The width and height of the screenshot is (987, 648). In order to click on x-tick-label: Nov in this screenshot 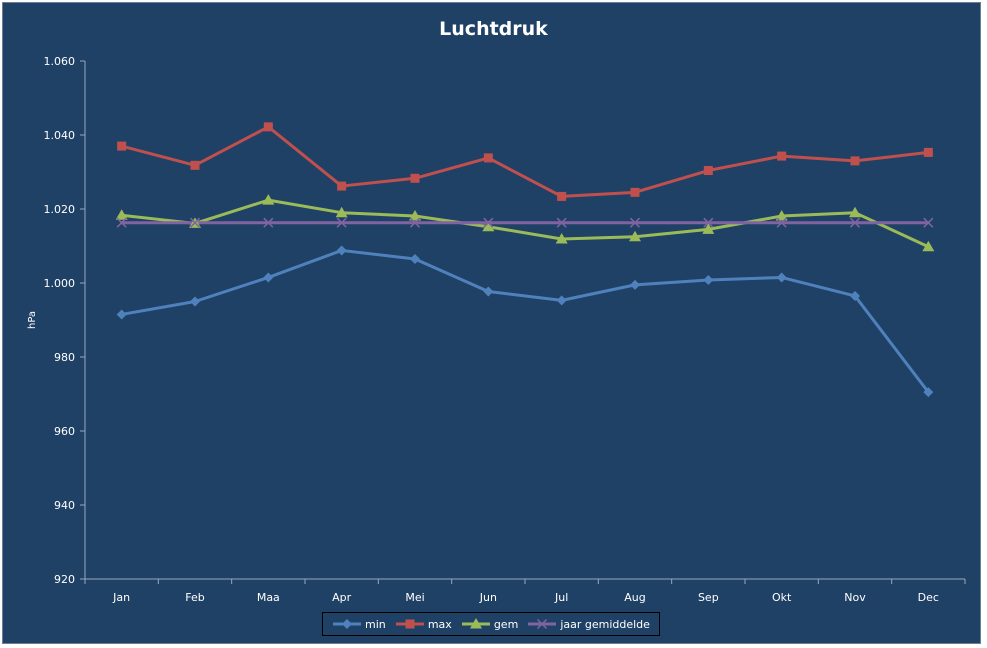, I will do `click(855, 597)`.